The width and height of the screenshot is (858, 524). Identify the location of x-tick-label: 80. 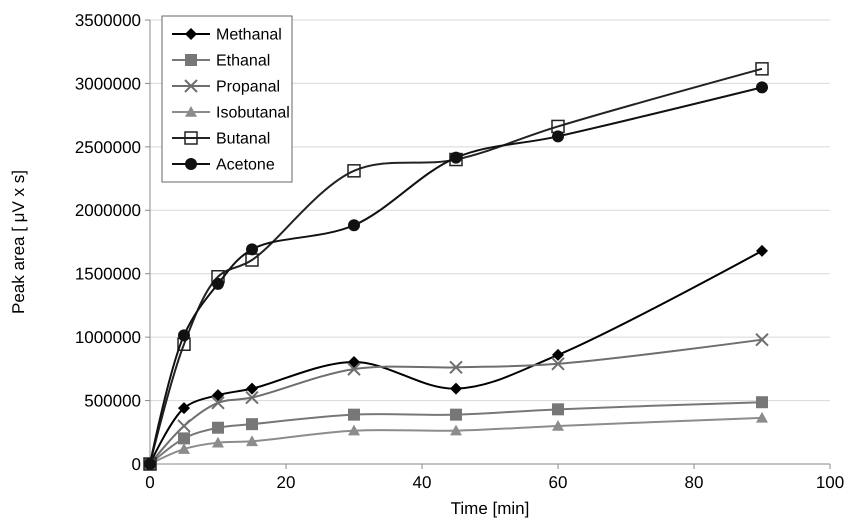
(694, 482).